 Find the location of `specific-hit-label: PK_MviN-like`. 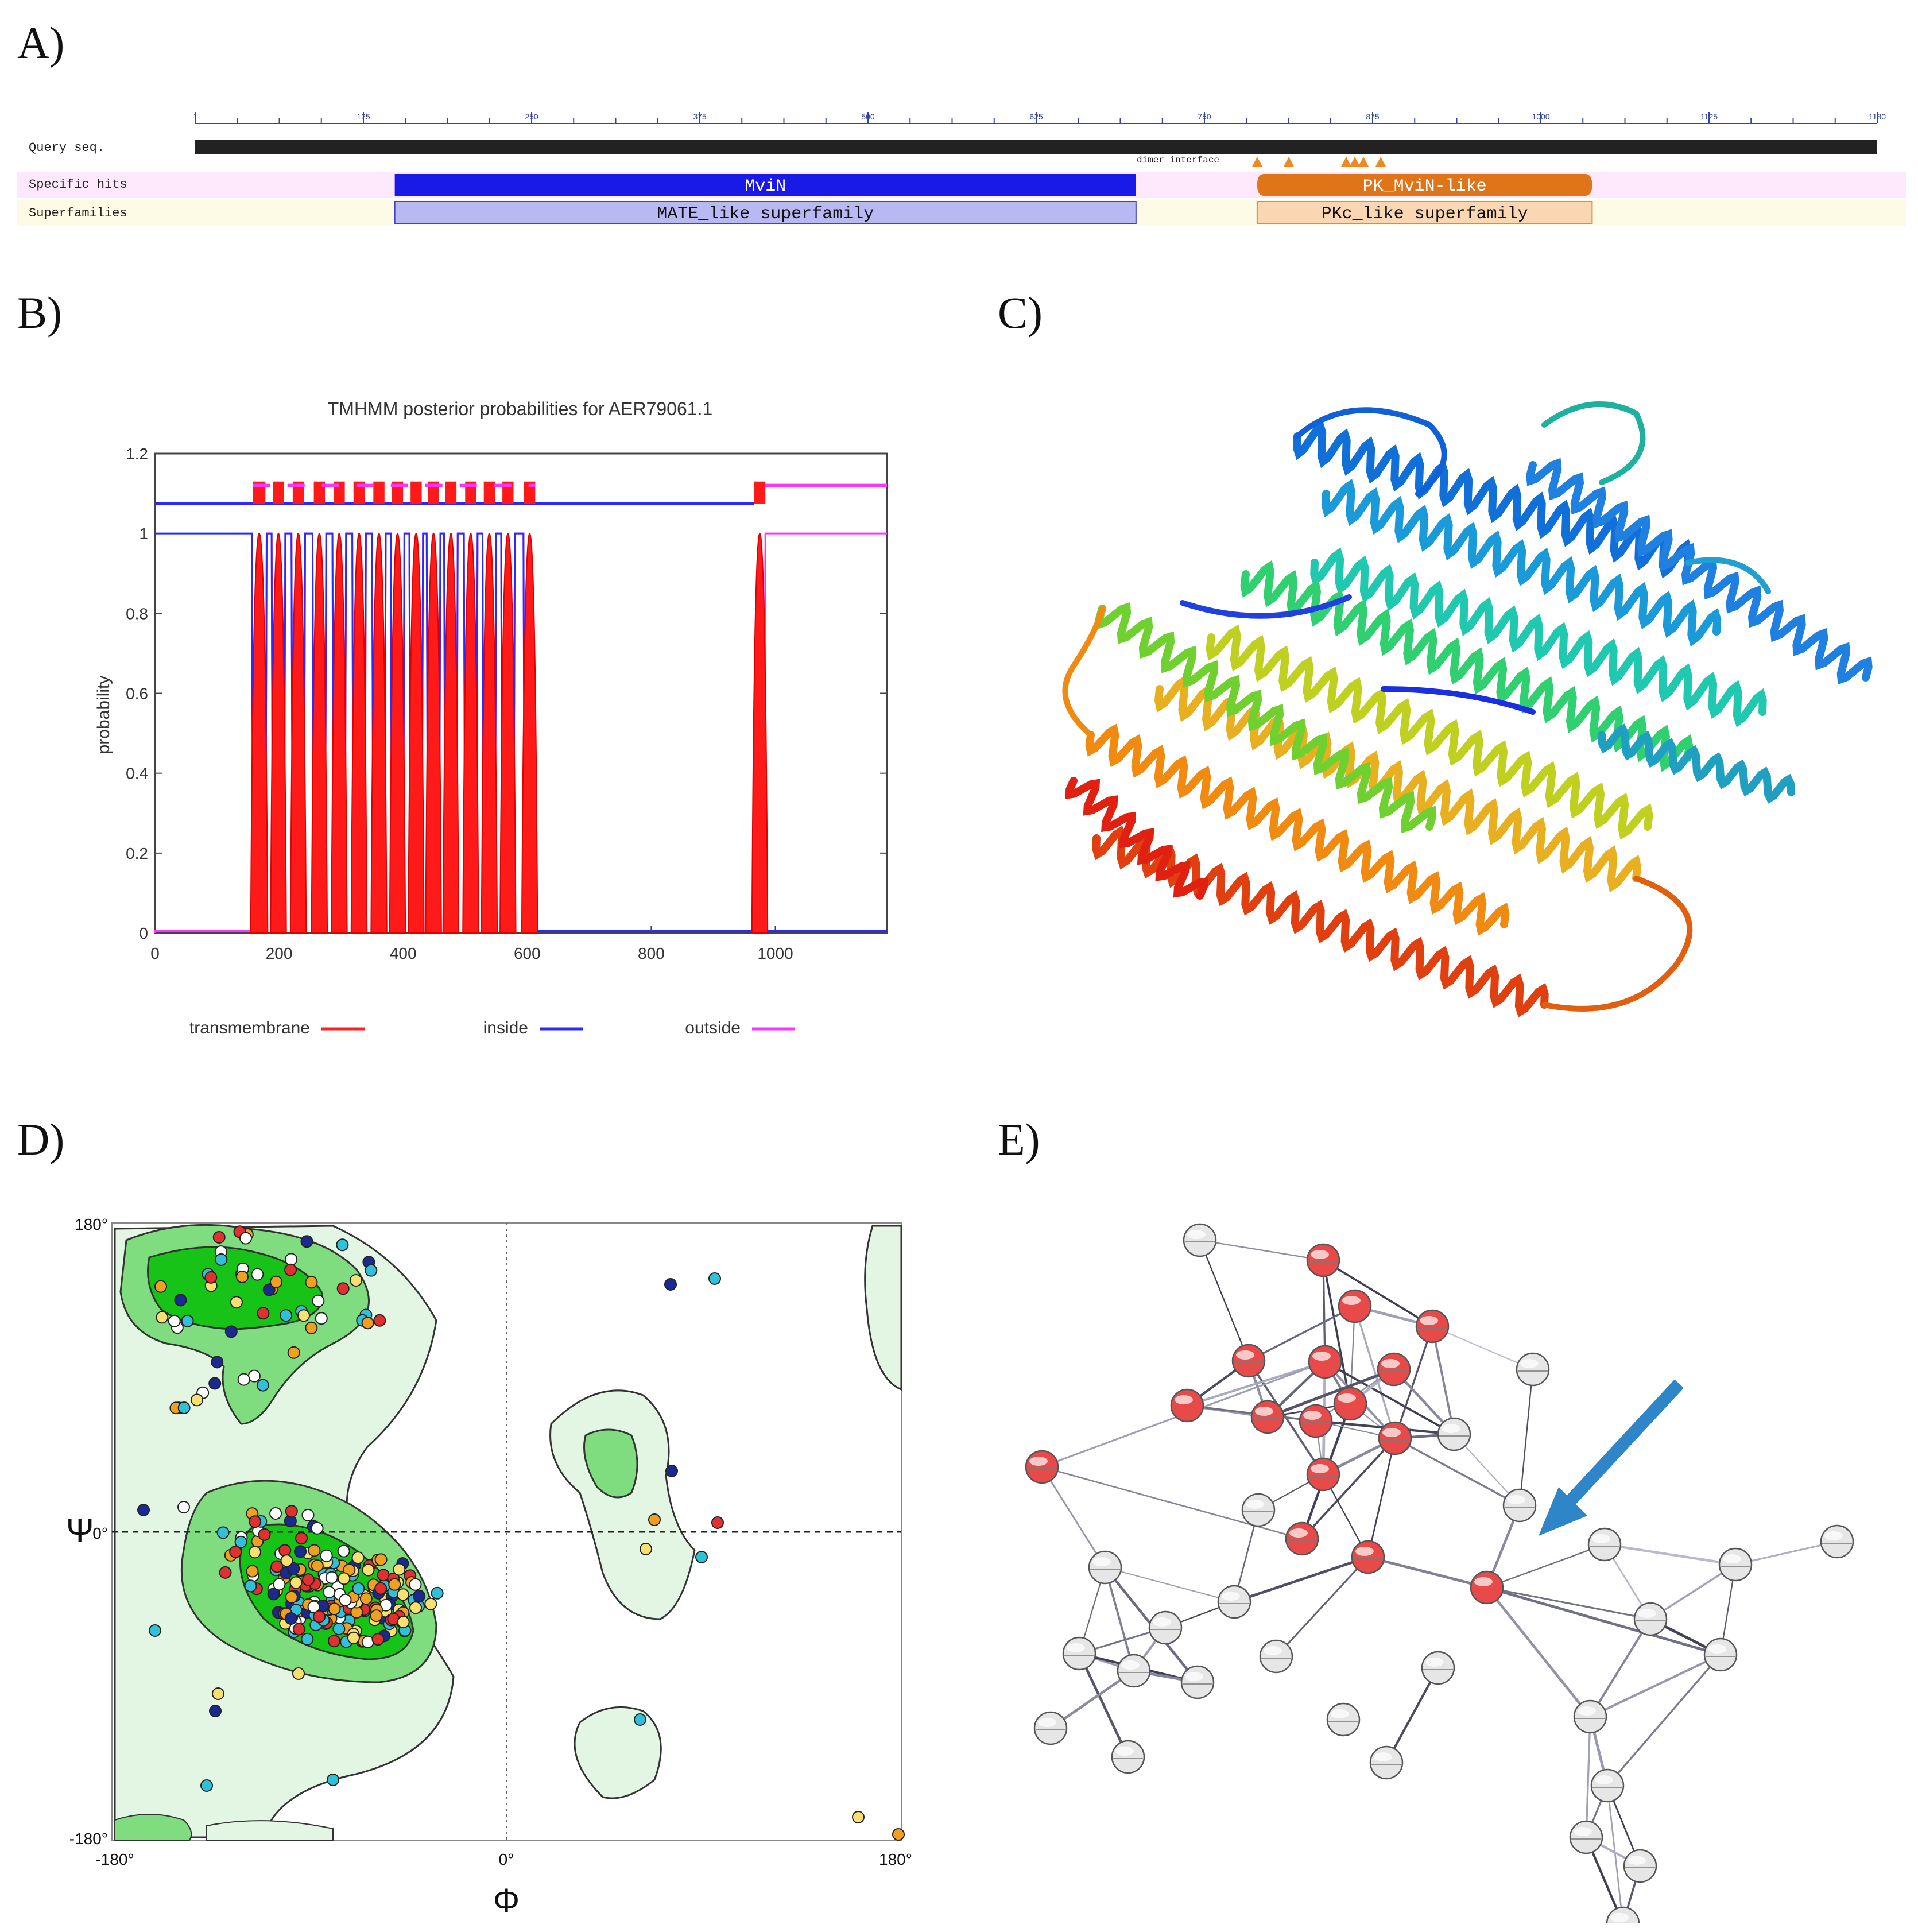

specific-hit-label: PK_MviN-like is located at coordinates (1425, 186).